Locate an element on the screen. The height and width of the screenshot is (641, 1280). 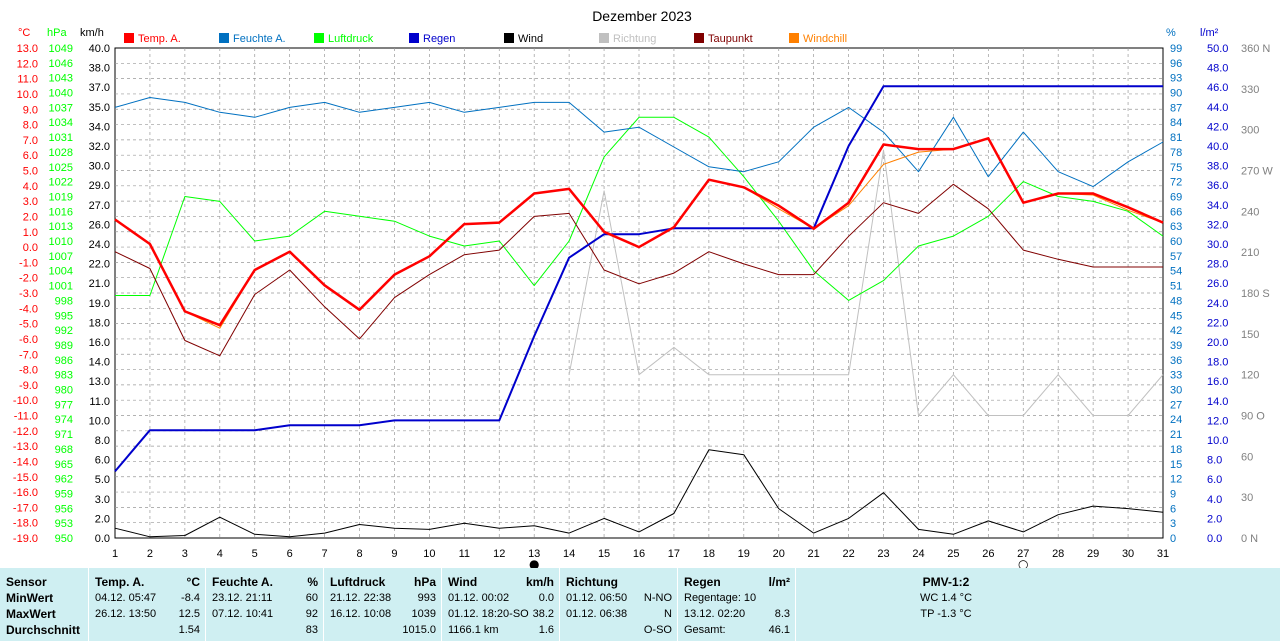
wind-tick-label: 37.0 is located at coordinates (99, 88).